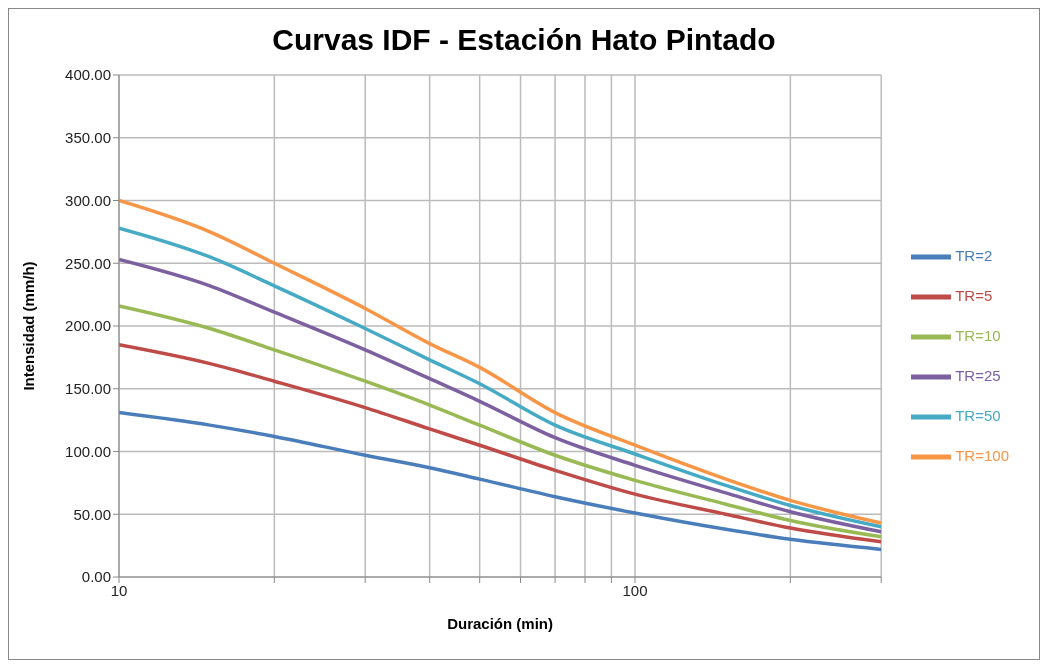  Describe the element at coordinates (29, 326) in the screenshot. I see `y-axis-title: Intensidad (mm/h)` at that location.